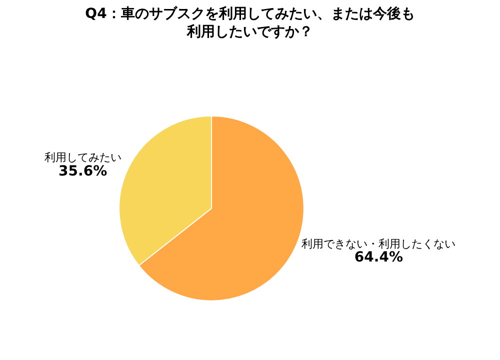 The image size is (500, 360). What do you see at coordinates (378, 258) in the screenshot?
I see `data-label: 64.4%` at bounding box center [378, 258].